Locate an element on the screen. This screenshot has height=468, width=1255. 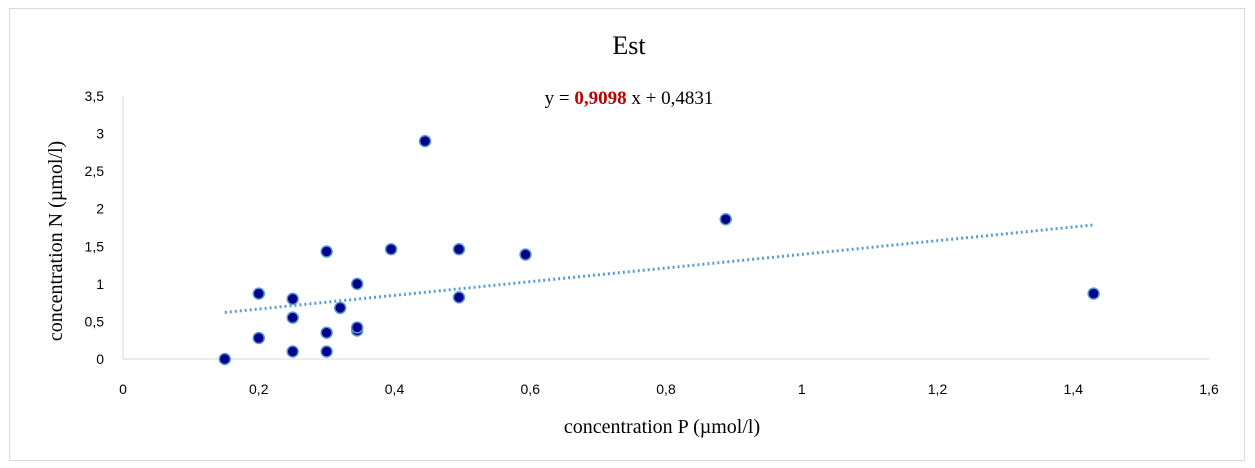
x-tick-label: 1 is located at coordinates (802, 389).